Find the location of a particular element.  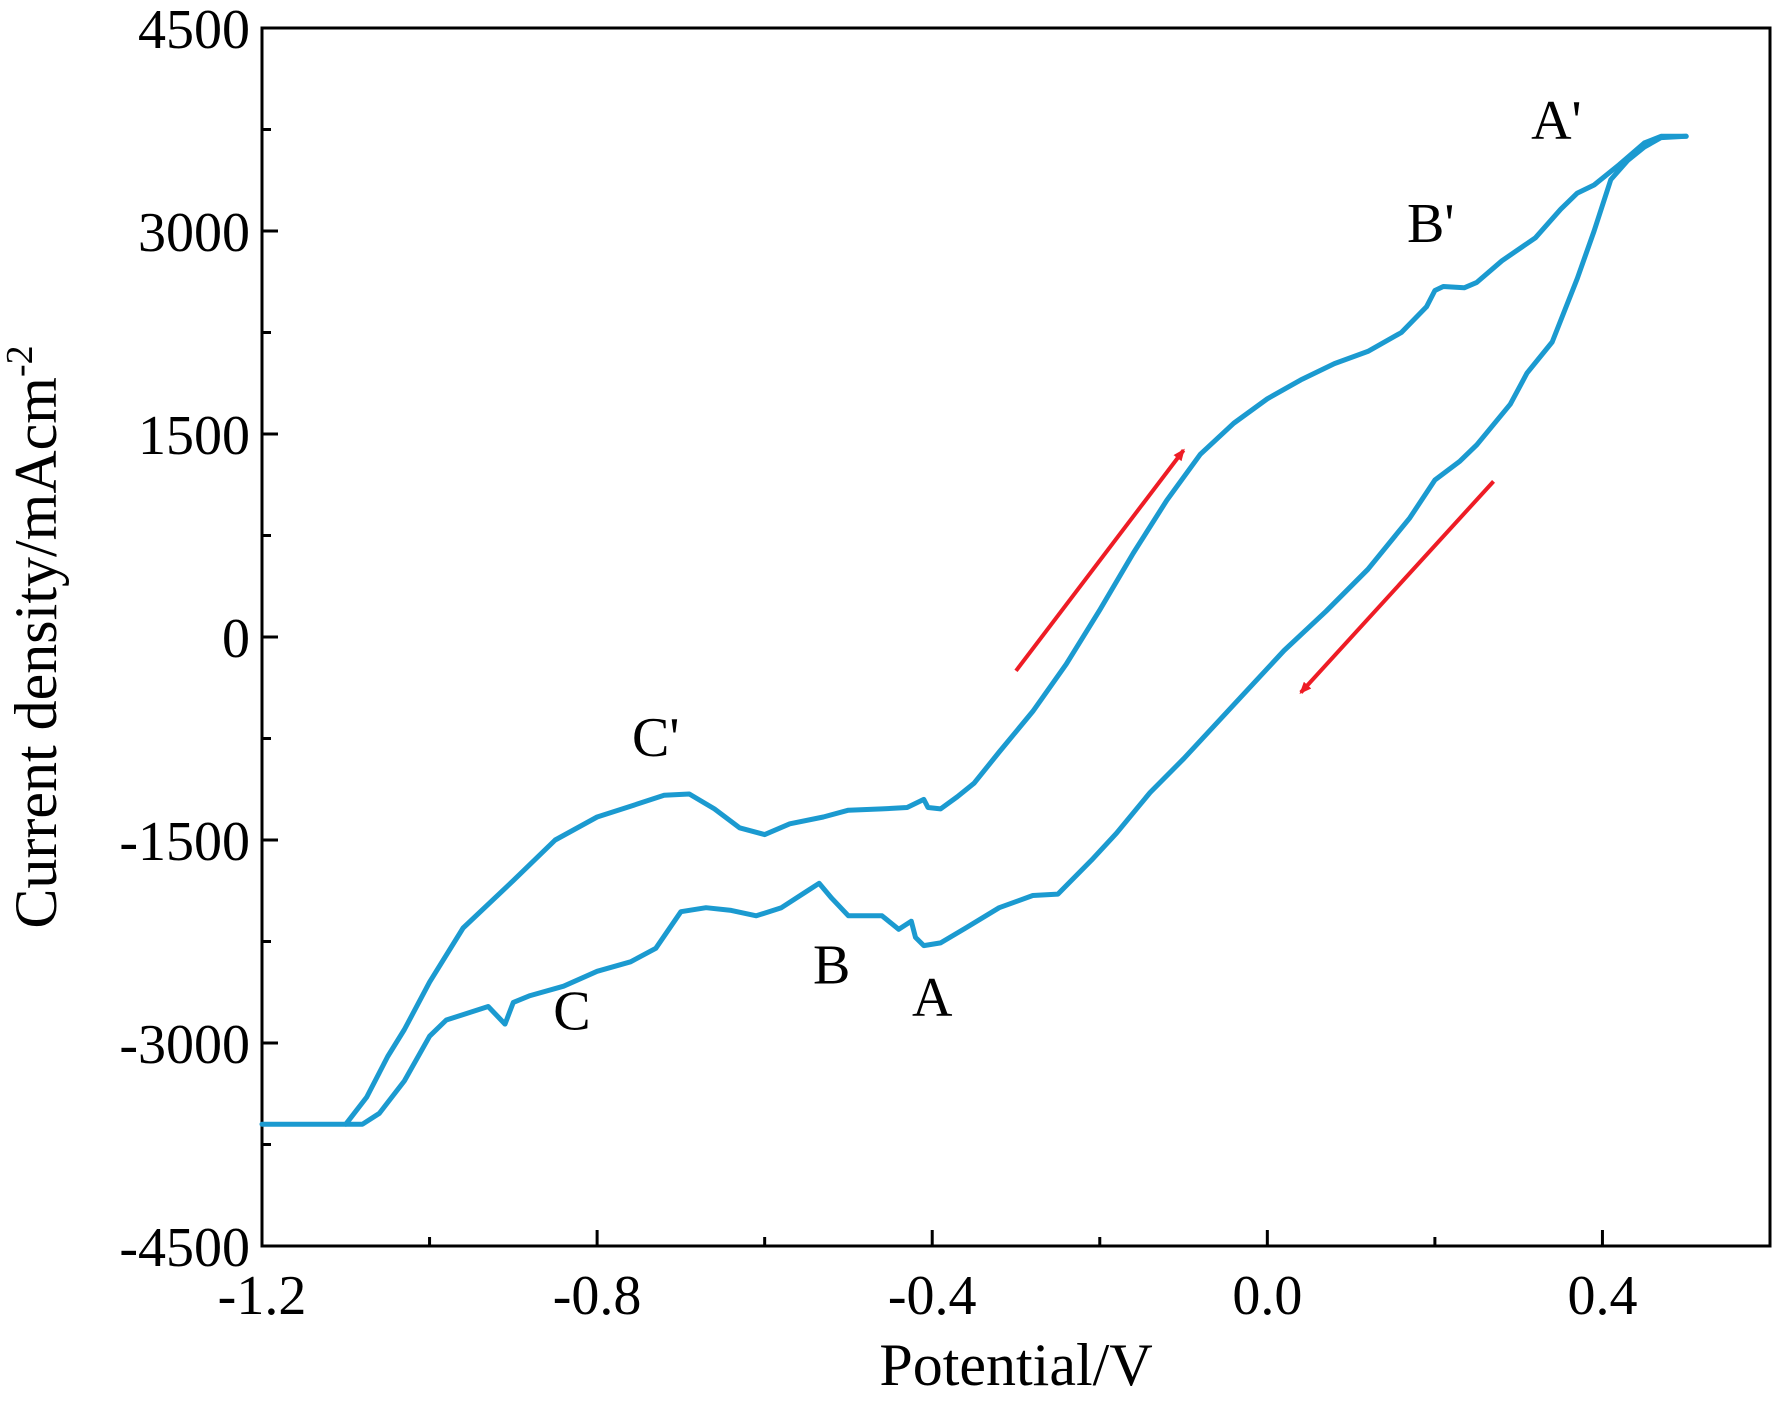

annot-b: B is located at coordinates (831, 965).